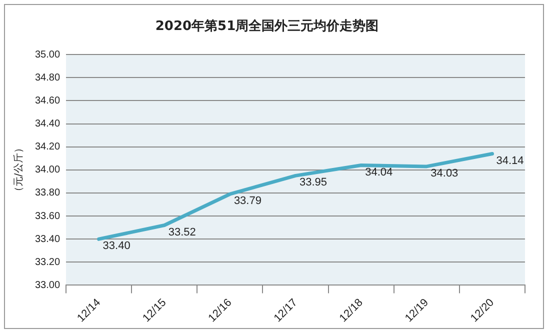 The height and width of the screenshot is (335, 550). What do you see at coordinates (47, 170) in the screenshot?
I see `y-tick-label: 34.00` at bounding box center [47, 170].